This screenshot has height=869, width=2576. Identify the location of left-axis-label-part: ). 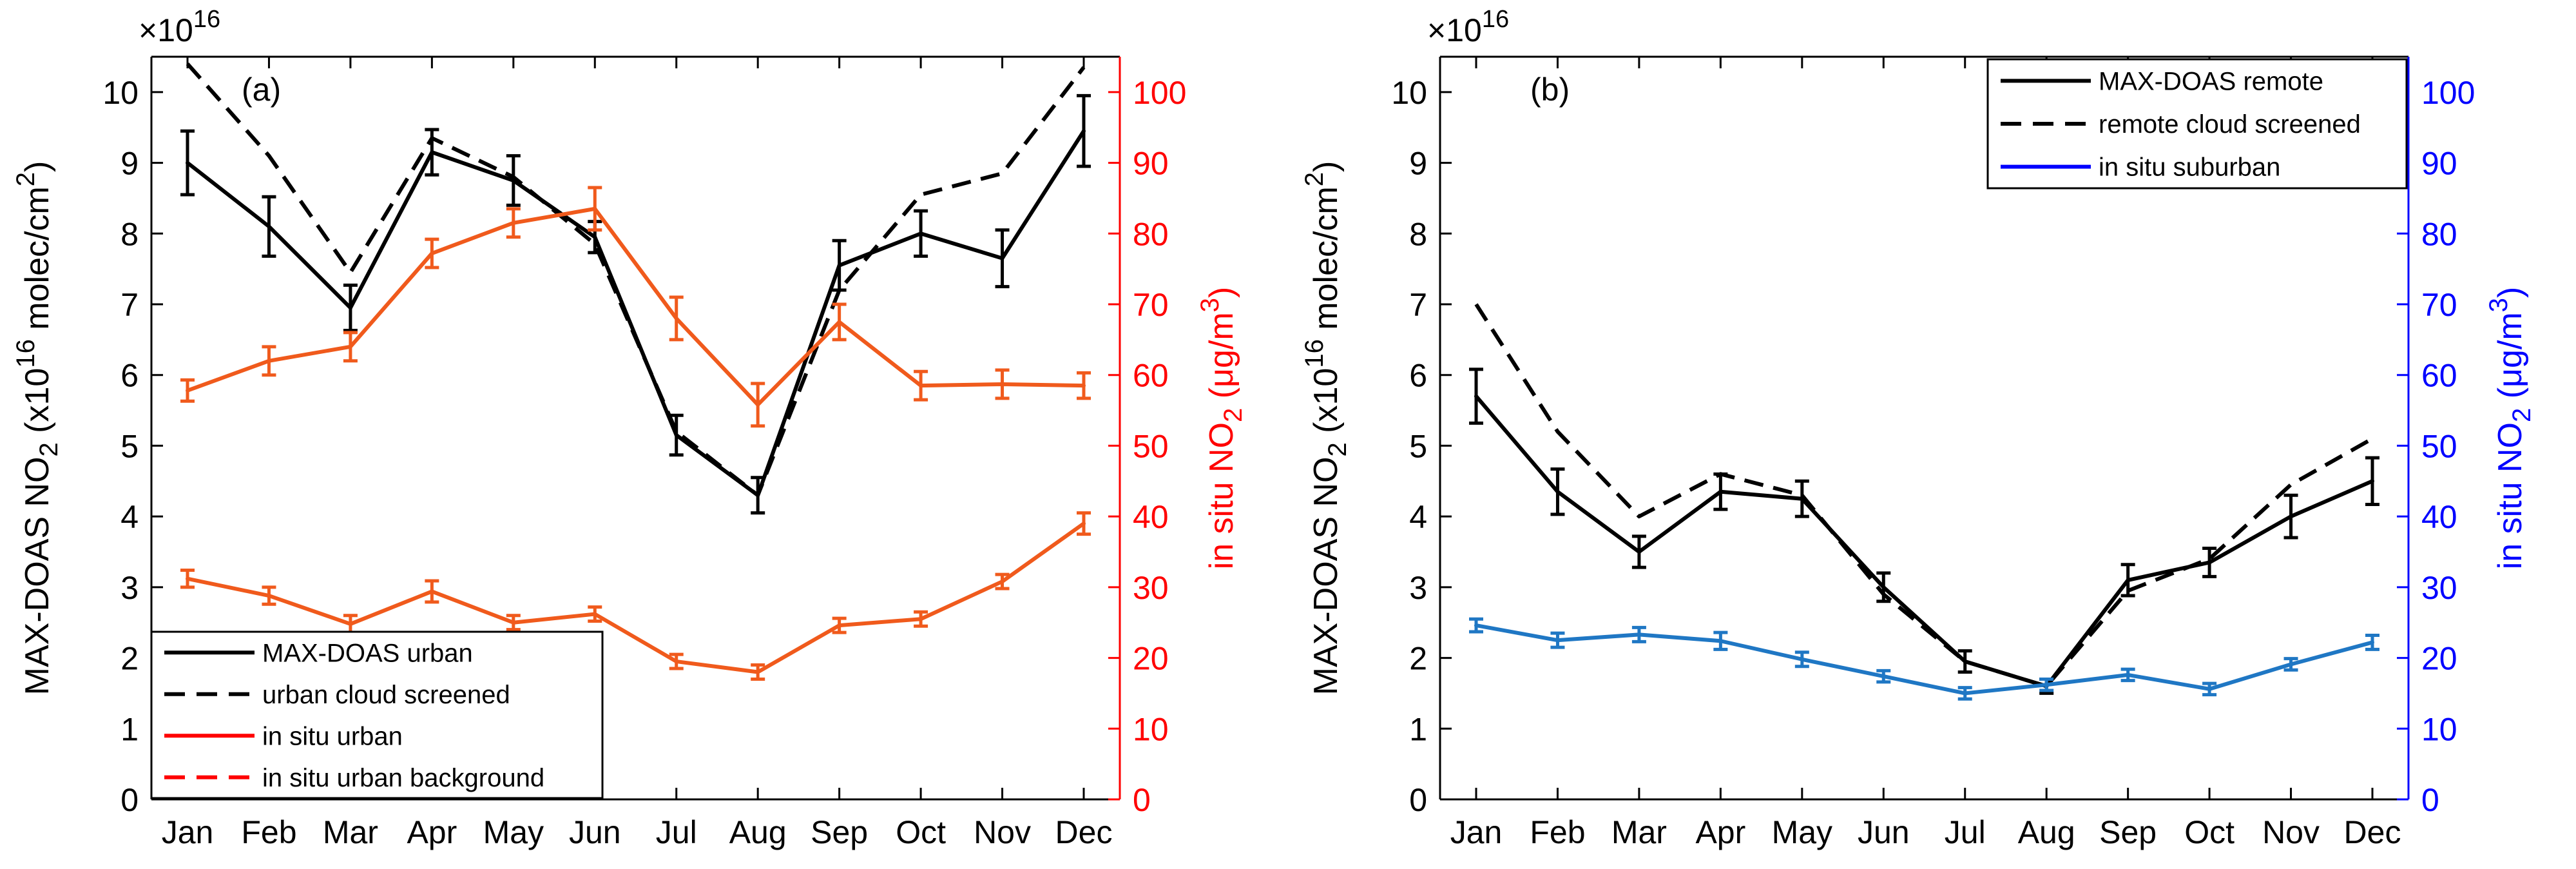
(1326, 166).